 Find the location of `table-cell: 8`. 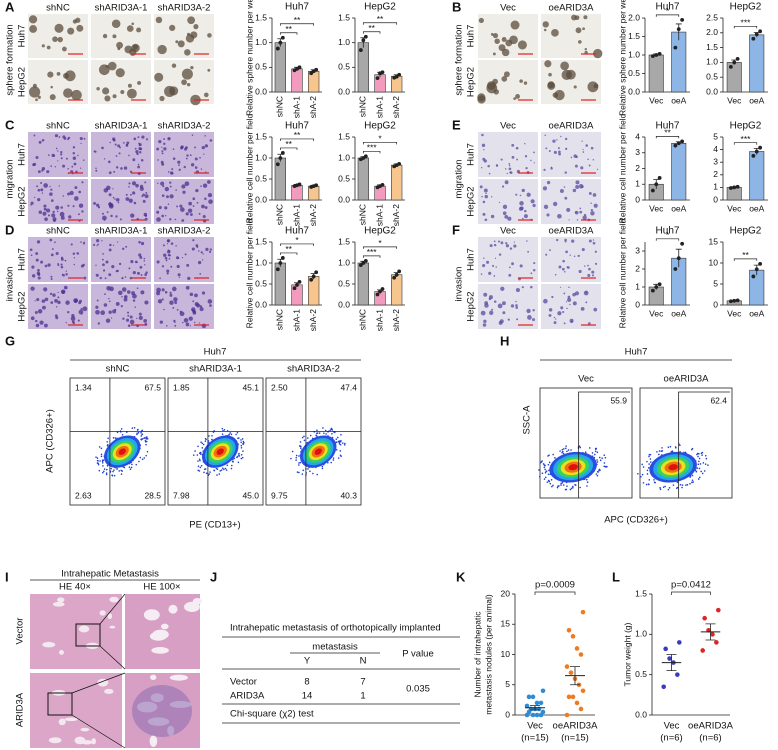

table-cell: 8 is located at coordinates (306, 682).